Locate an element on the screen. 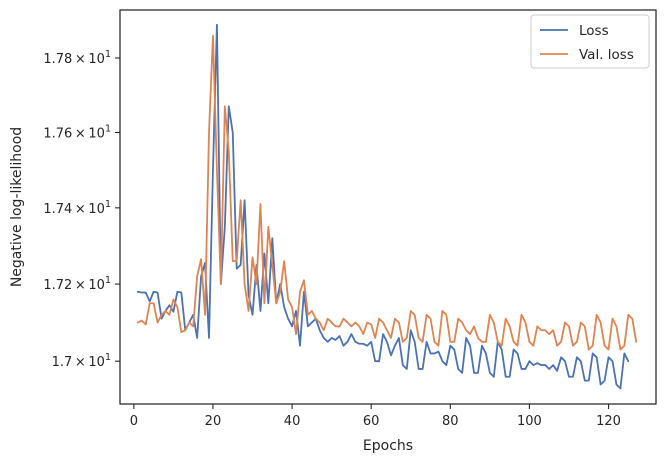 Image resolution: width=665 pixels, height=463 pixels. legend-label-loss: Loss is located at coordinates (594, 31).